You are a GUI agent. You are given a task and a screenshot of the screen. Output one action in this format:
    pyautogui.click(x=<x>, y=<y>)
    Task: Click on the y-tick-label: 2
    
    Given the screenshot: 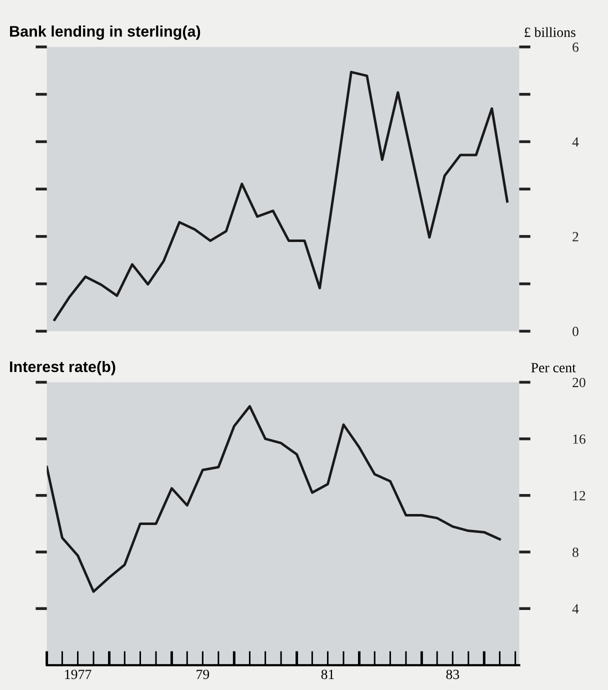 What is the action you would take?
    pyautogui.click(x=575, y=237)
    